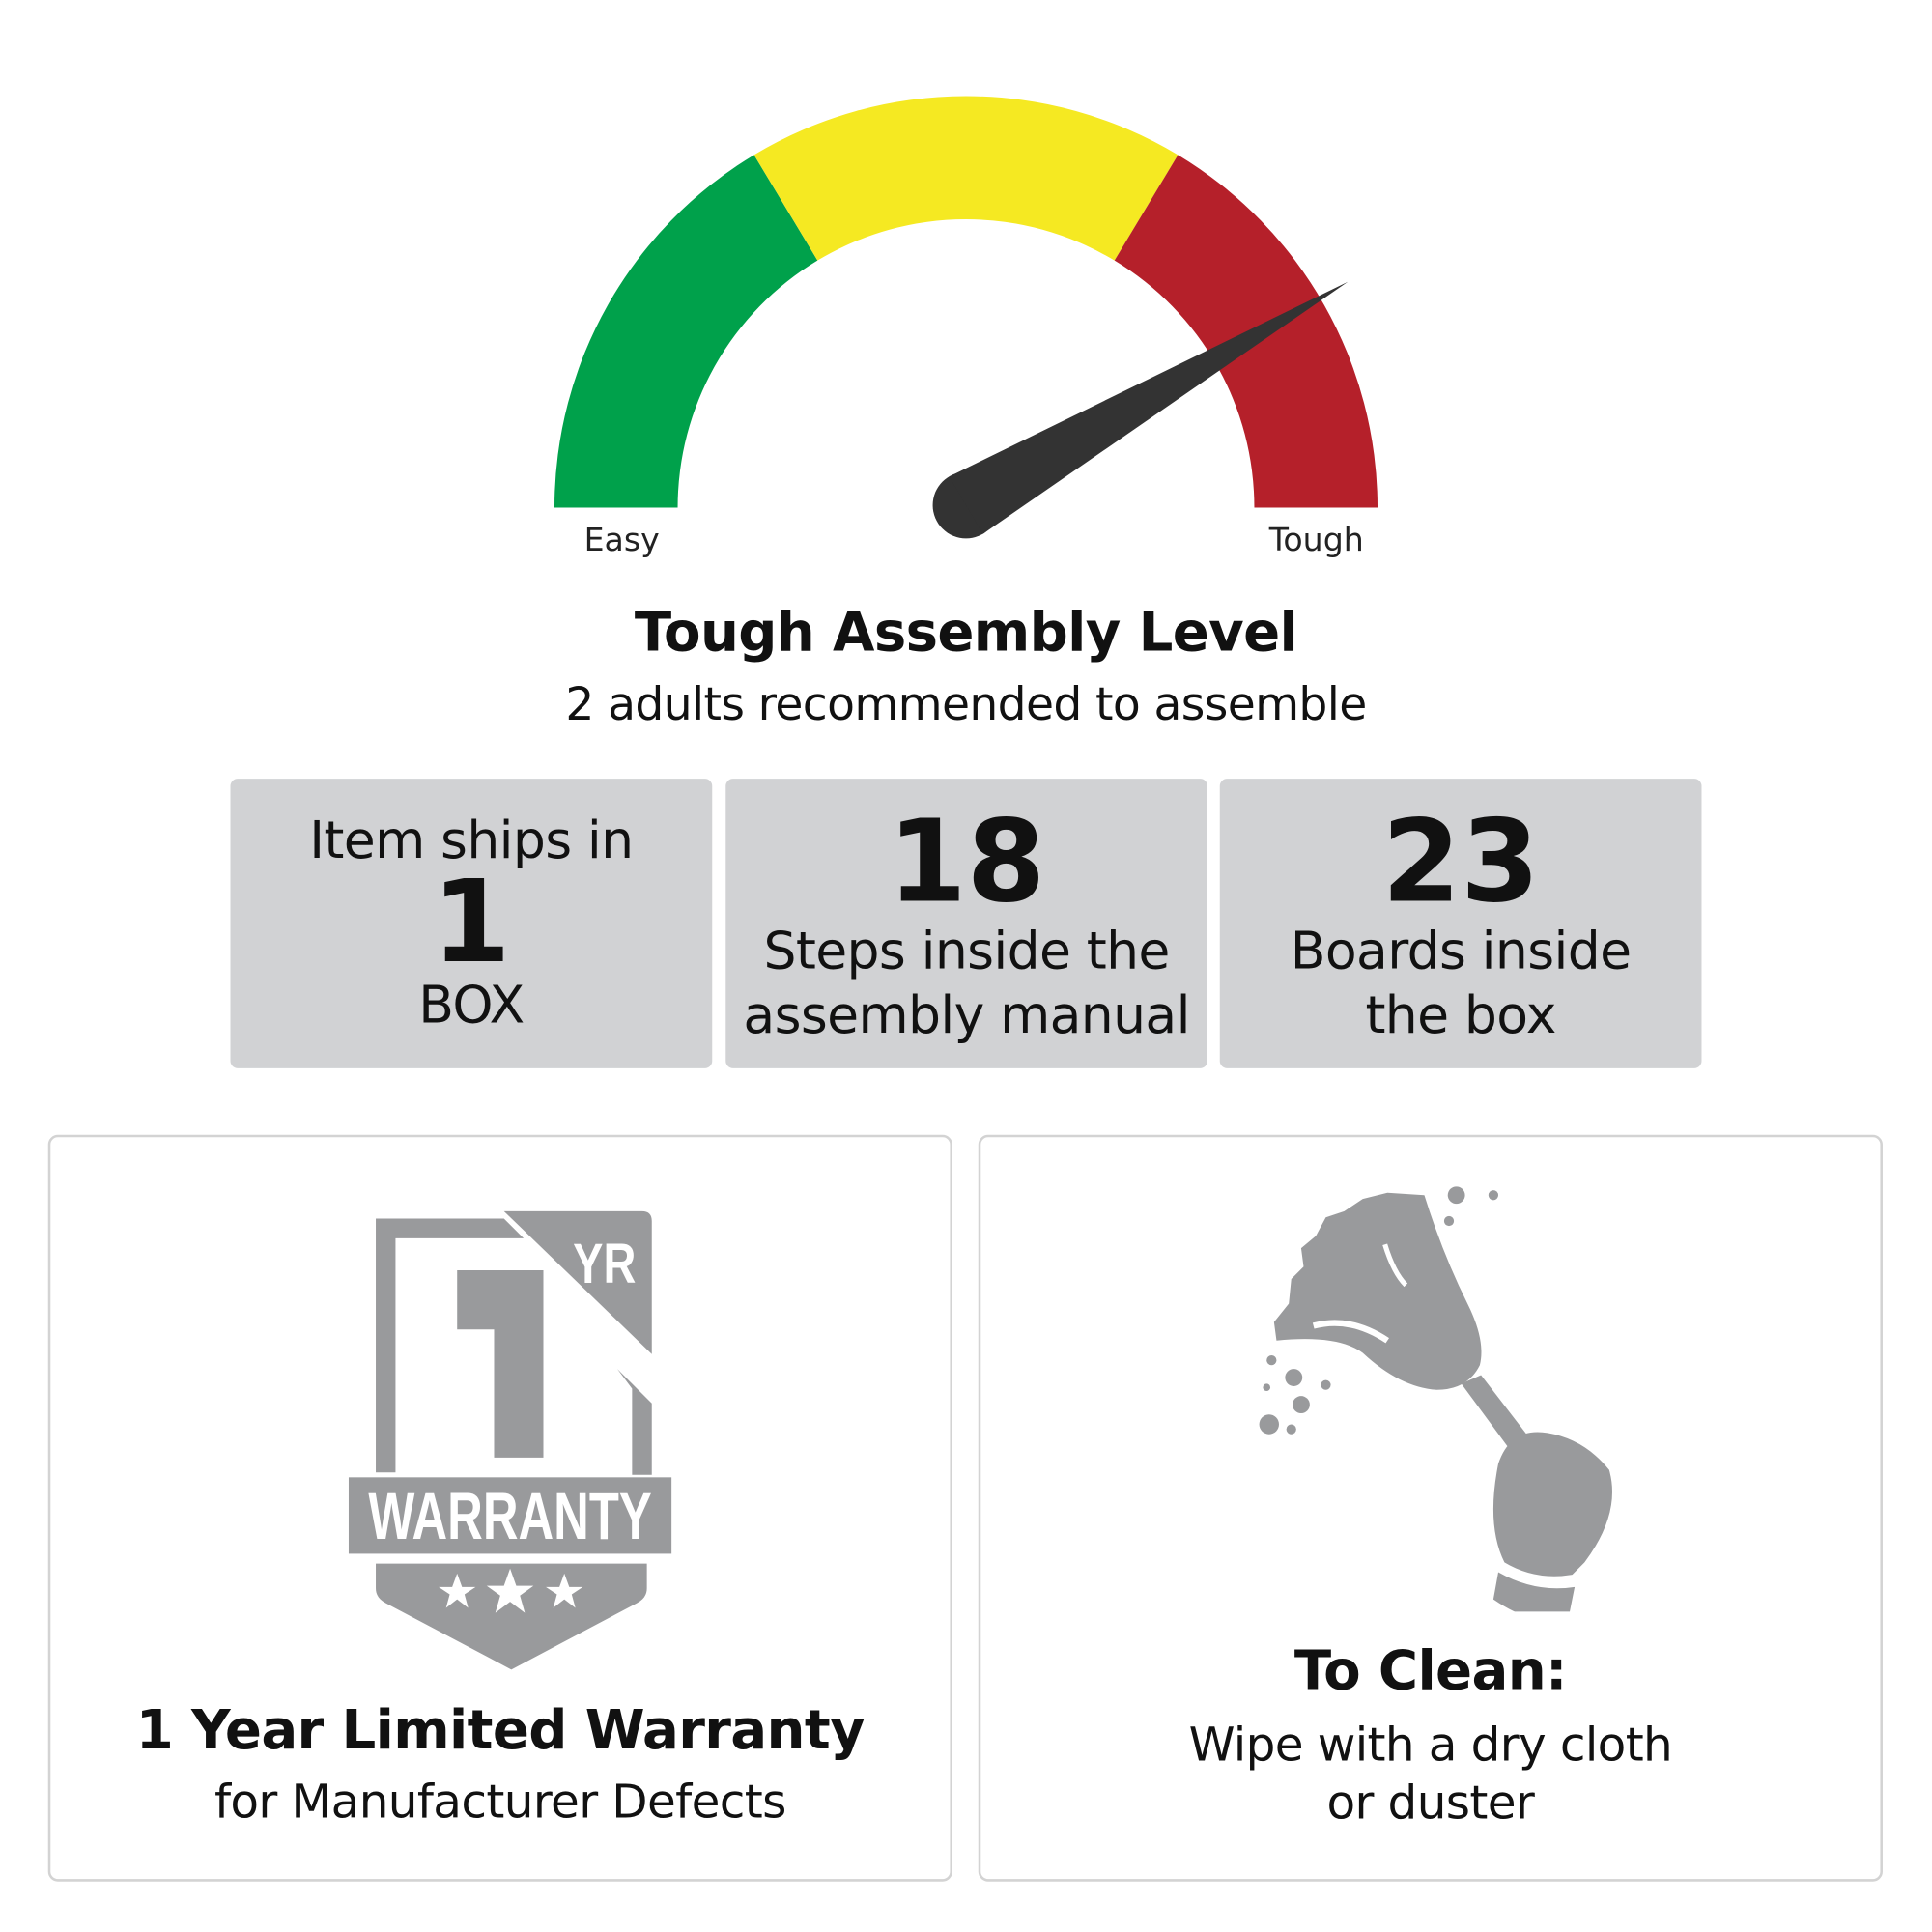  Describe the element at coordinates (510, 1516) in the screenshot. I see `badge-text: WARRANTY` at that location.